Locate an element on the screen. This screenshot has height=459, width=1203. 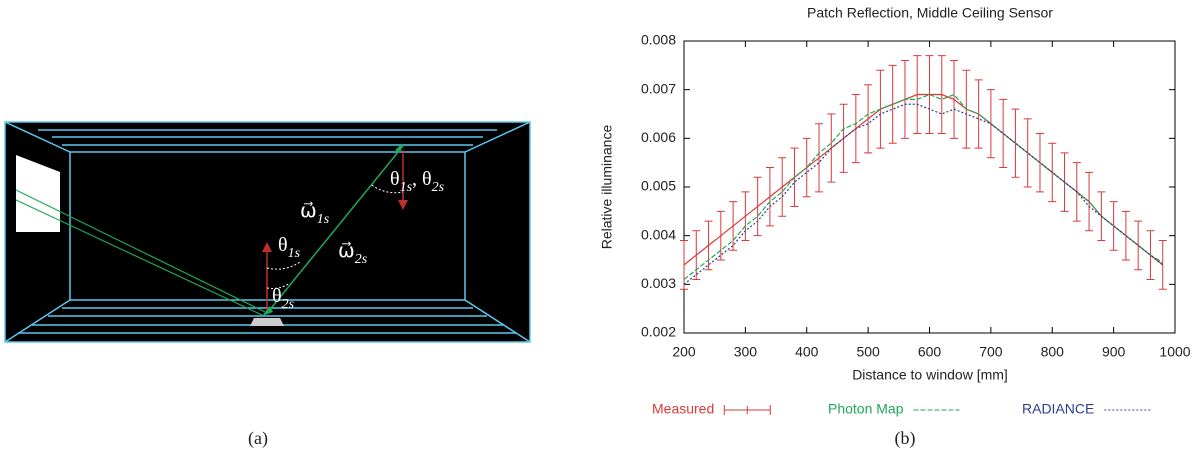
x-tick-label: 200 is located at coordinates (684, 352).